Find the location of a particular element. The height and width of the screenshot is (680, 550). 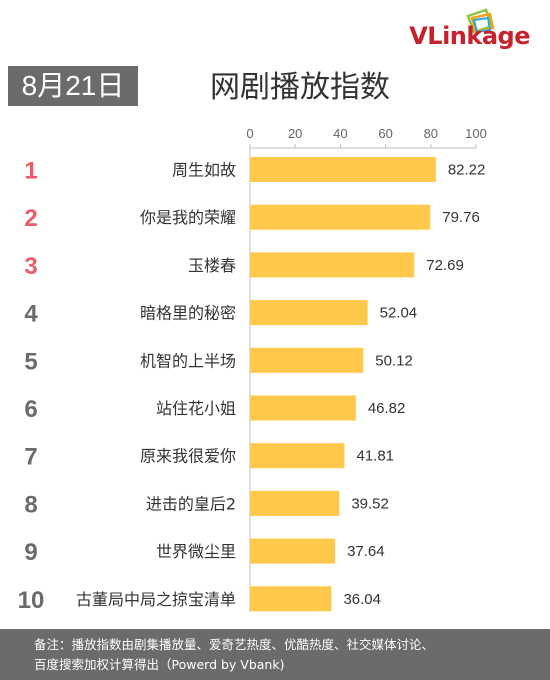

category-label: 你是我的荣耀 is located at coordinates (188, 217).